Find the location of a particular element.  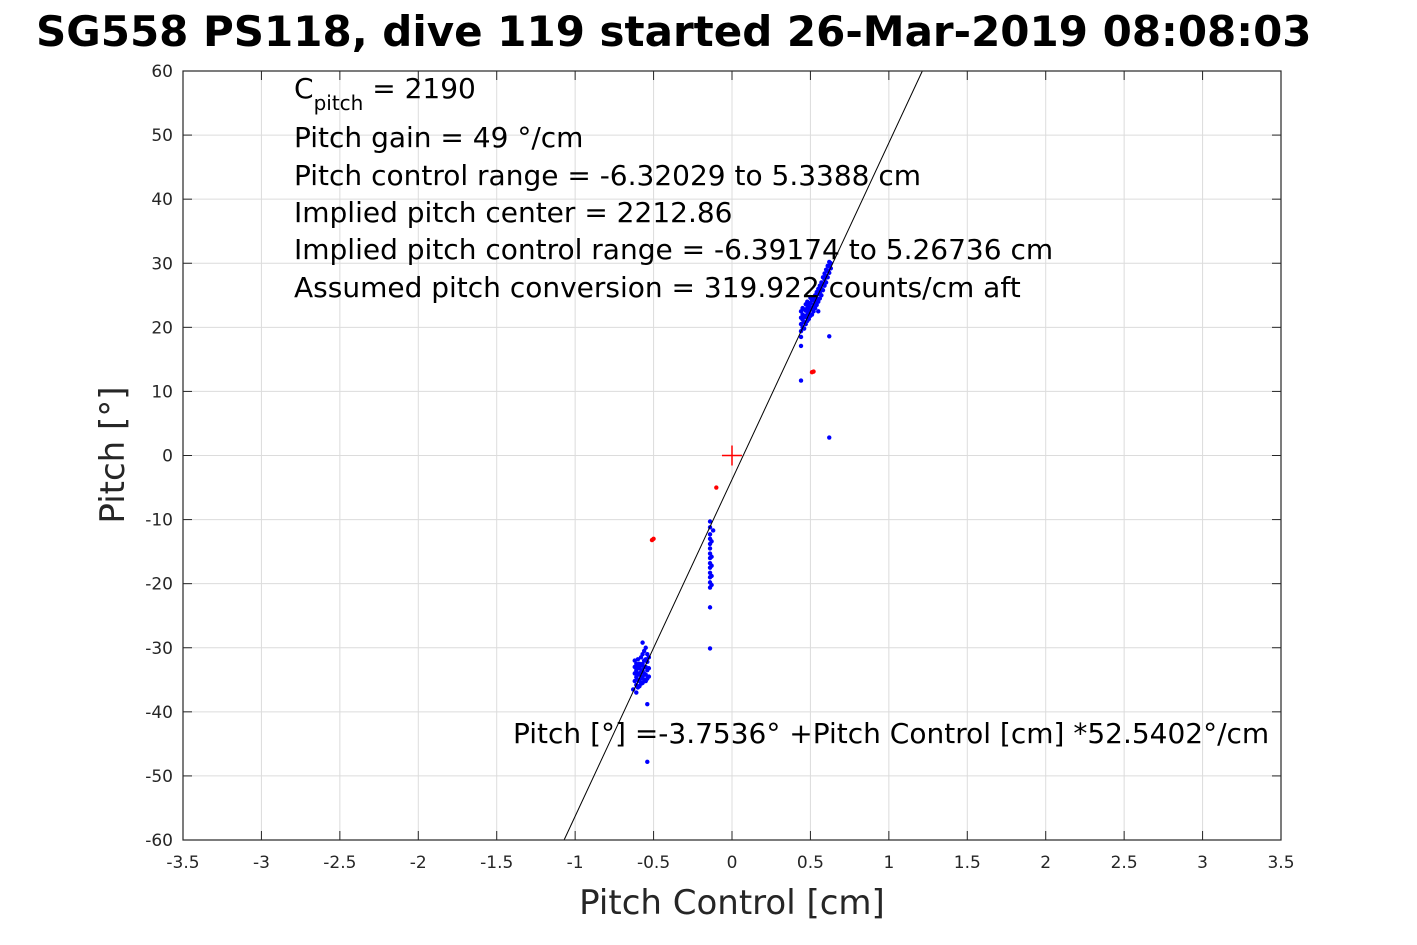

scatter-points is located at coordinates (732, 512).